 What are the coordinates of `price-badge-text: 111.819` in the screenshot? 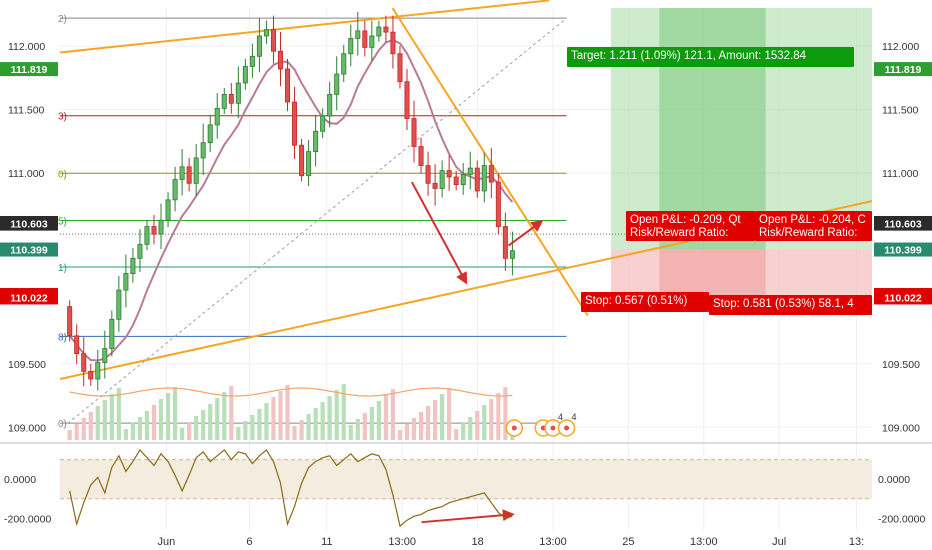 It's located at (29, 70).